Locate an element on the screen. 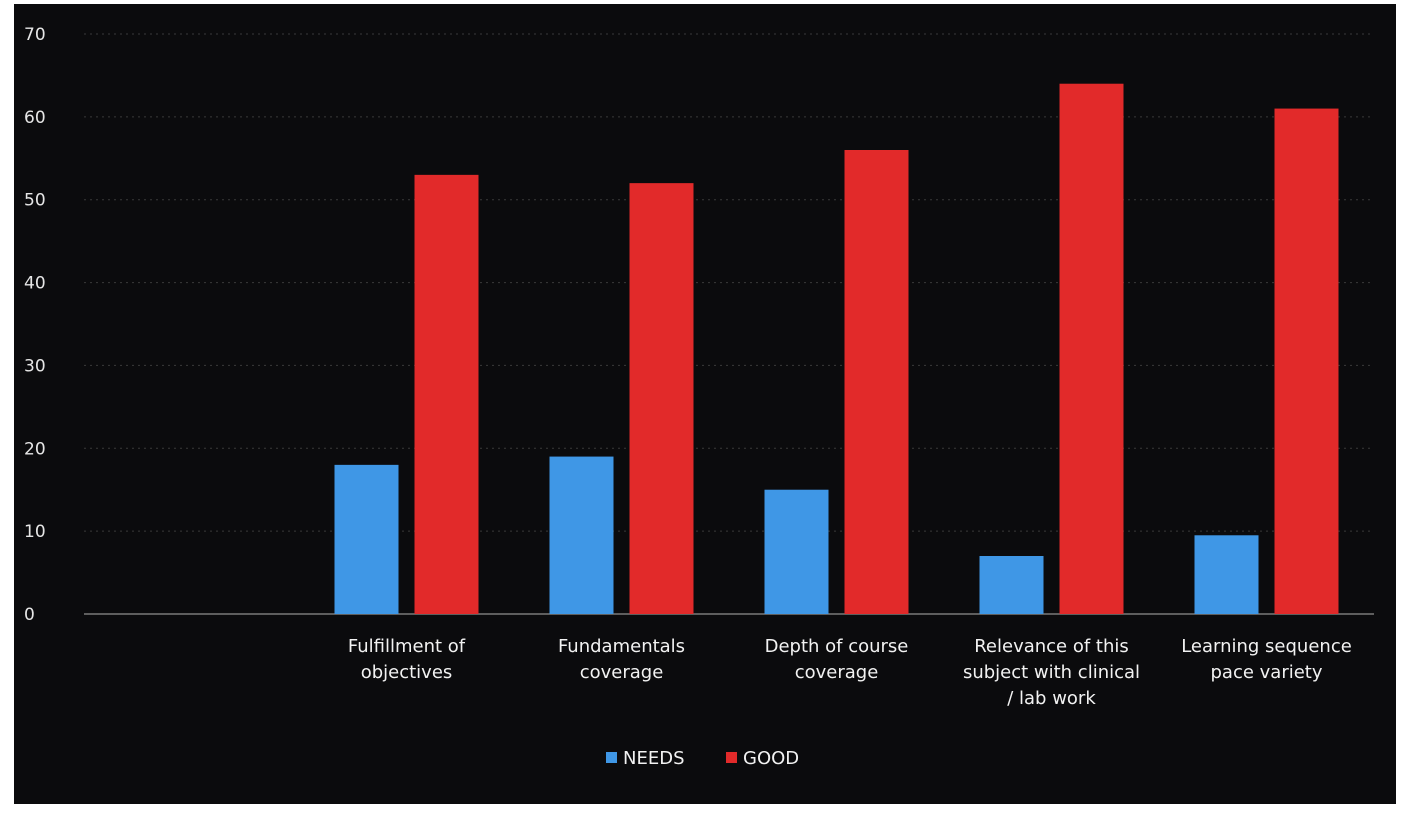 Image resolution: width=1407 pixels, height=822 pixels. x-category-label-3-0: Depth of course is located at coordinates (837, 646).